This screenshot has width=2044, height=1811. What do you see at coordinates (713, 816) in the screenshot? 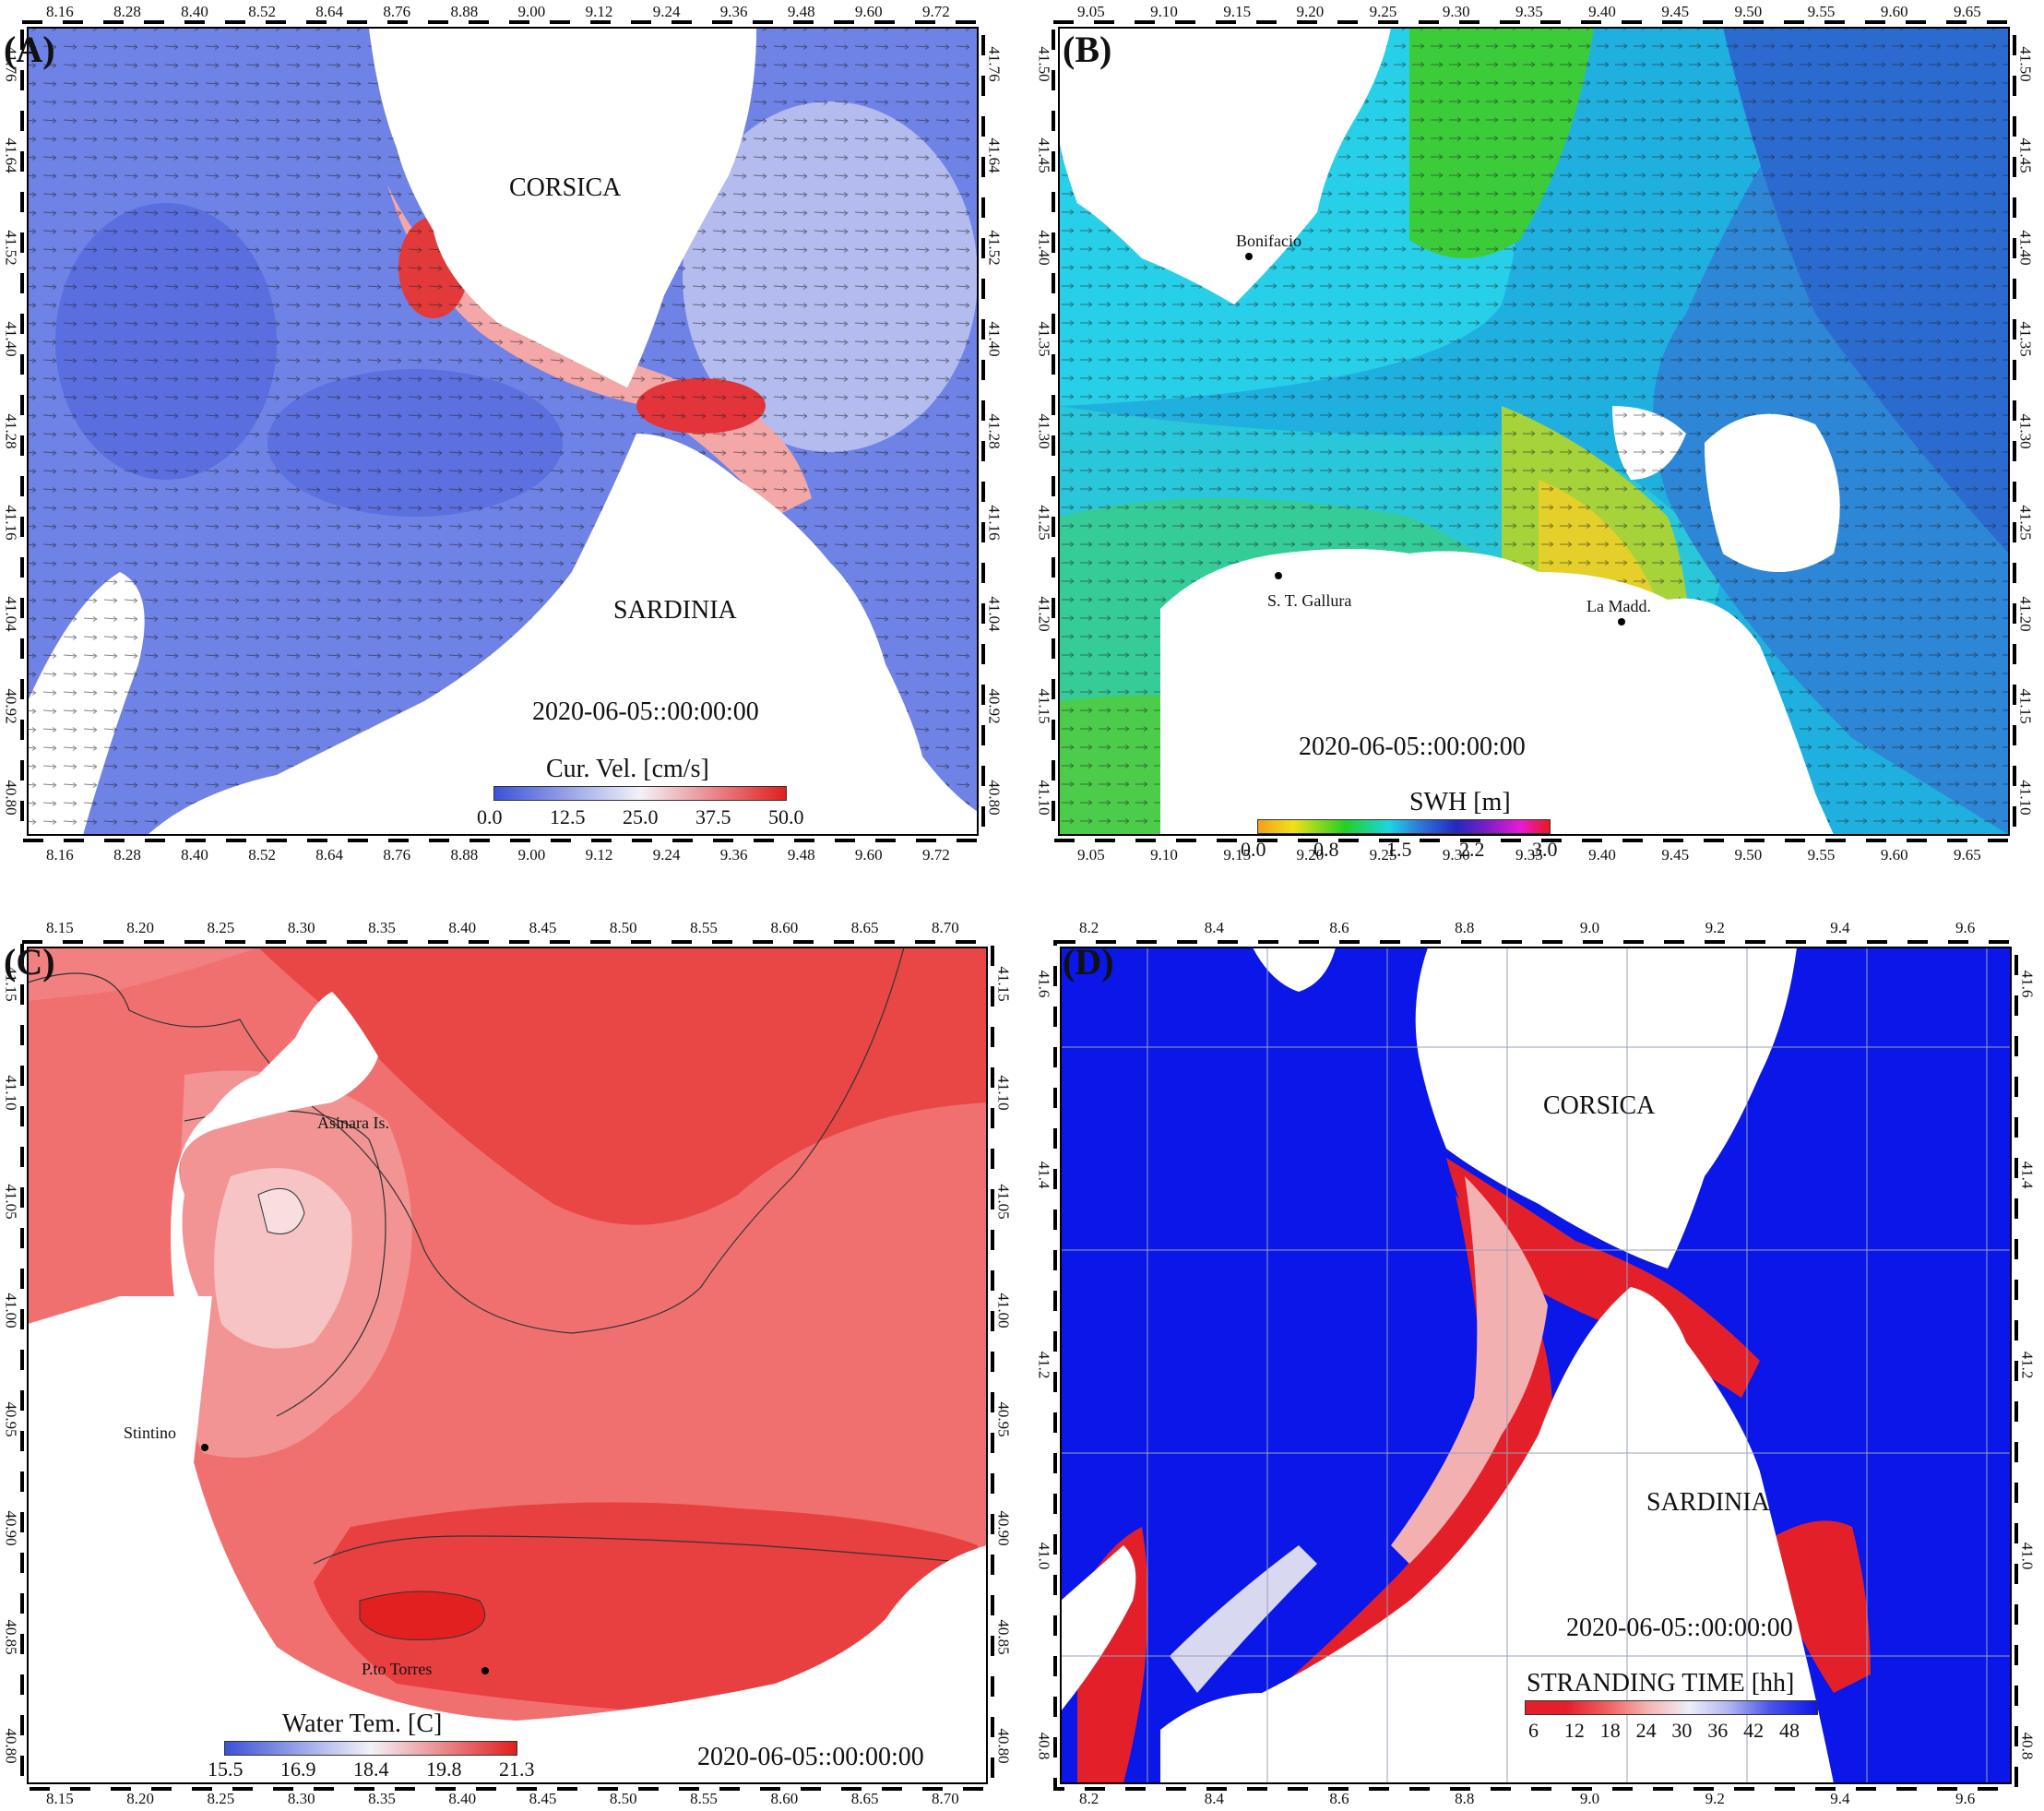
I see `colorbar-tick-label: 37.5` at bounding box center [713, 816].